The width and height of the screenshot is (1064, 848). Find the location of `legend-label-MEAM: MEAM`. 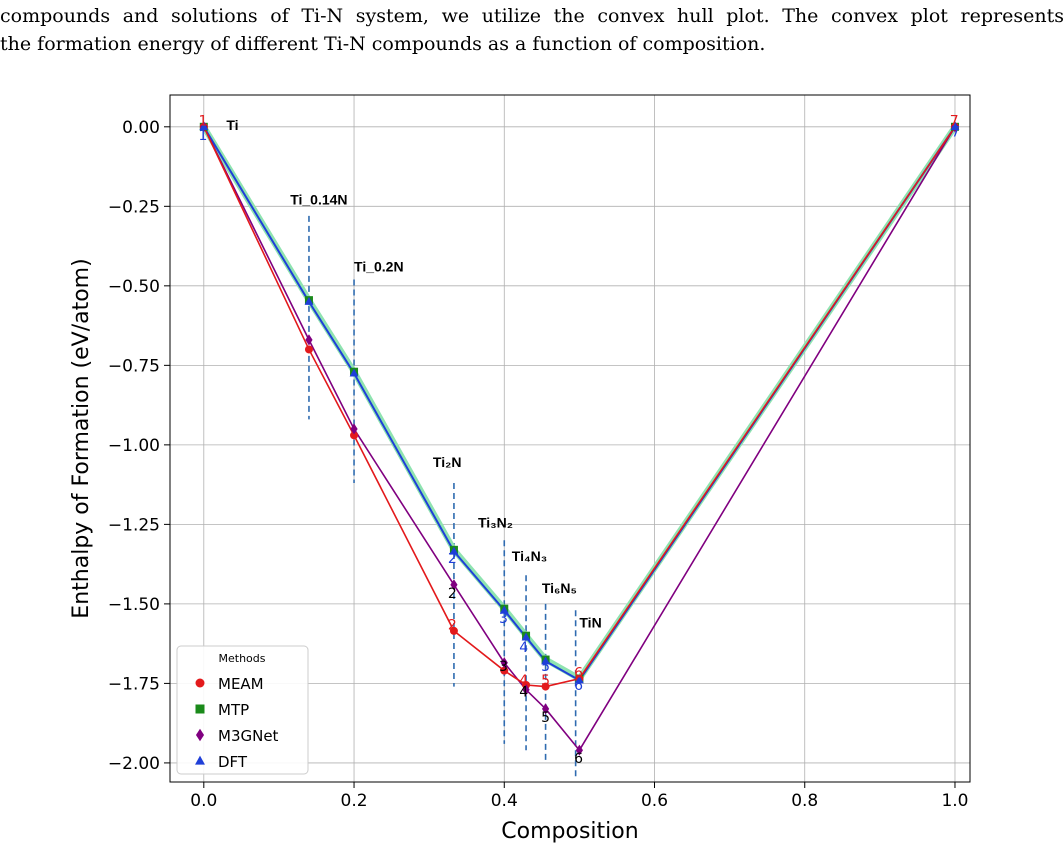

legend-label-MEAM: MEAM is located at coordinates (241, 684).